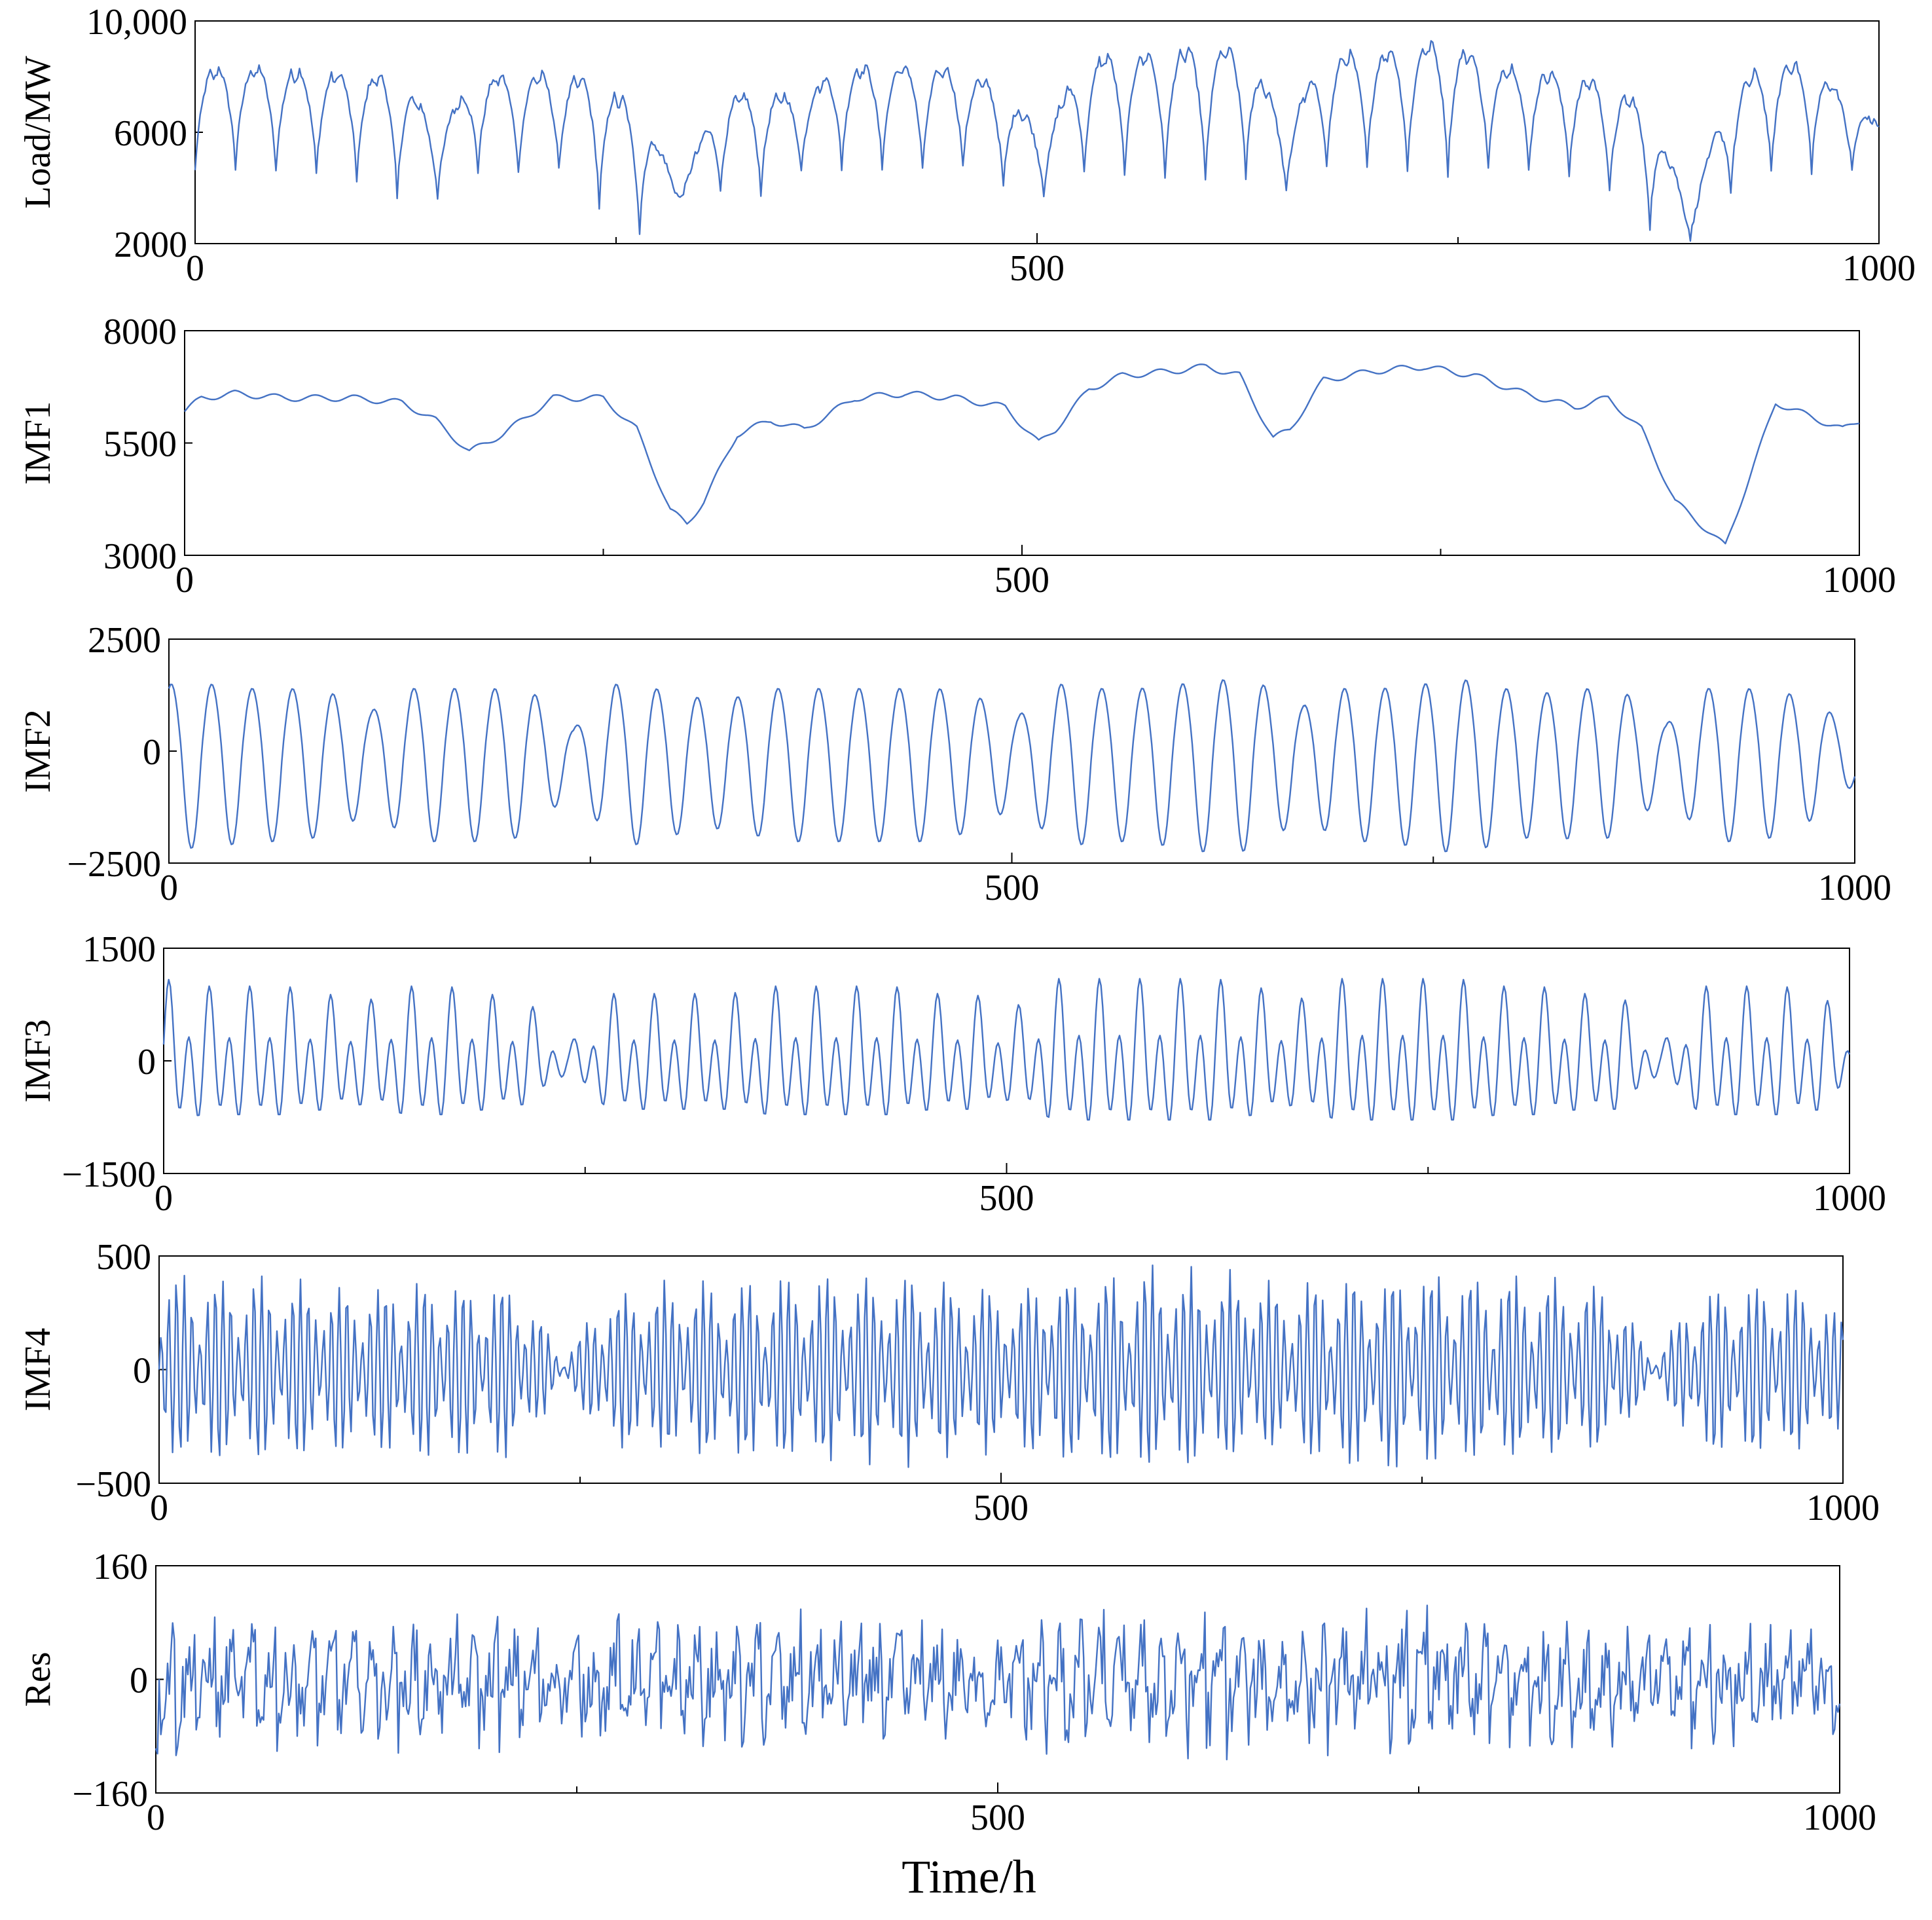  Describe the element at coordinates (38, 1061) in the screenshot. I see `y-axis-label: IMF3` at that location.